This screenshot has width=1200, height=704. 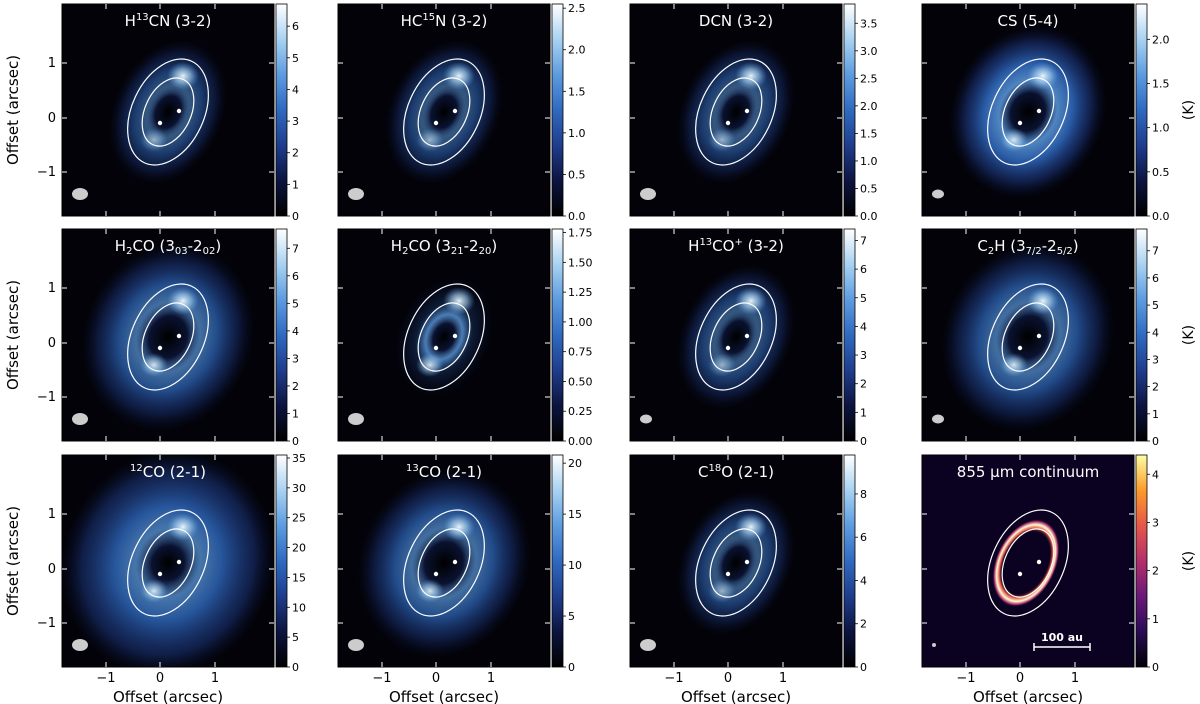 I want to click on panel-11: C18O (2-1) 1 0 −1 Offset (arcsec) 0 2 4 6 8, so click(x=748, y=579).